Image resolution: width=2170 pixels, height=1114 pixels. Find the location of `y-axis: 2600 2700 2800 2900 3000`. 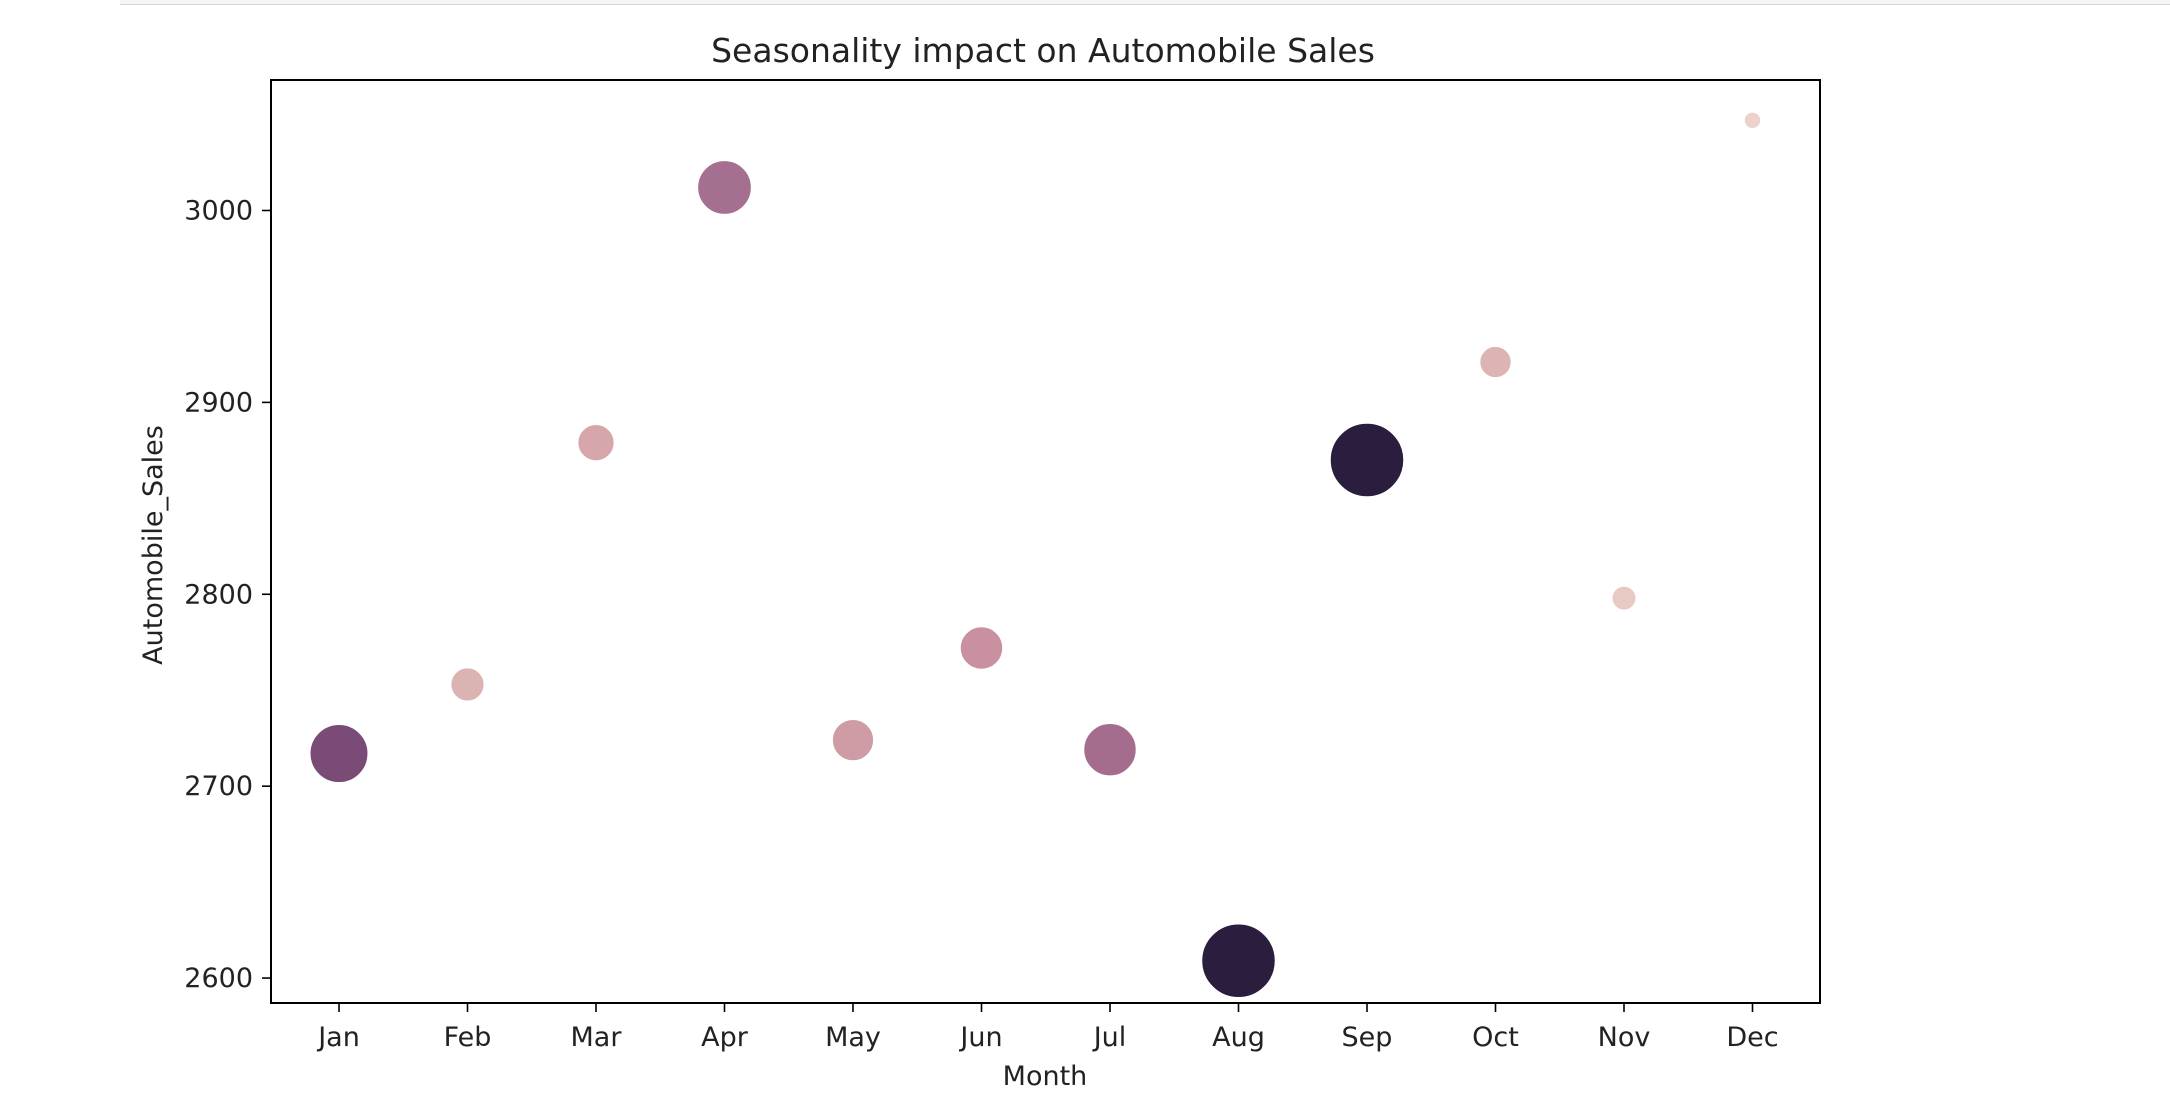

y-axis: 2600 2700 2800 2900 3000 is located at coordinates (227, 594).